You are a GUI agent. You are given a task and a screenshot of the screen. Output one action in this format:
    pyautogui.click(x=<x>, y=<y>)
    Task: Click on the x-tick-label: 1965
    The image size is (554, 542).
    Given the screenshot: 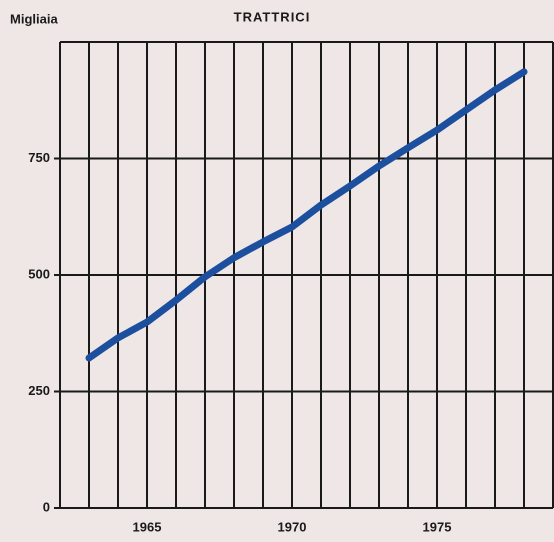 What is the action you would take?
    pyautogui.click(x=147, y=526)
    